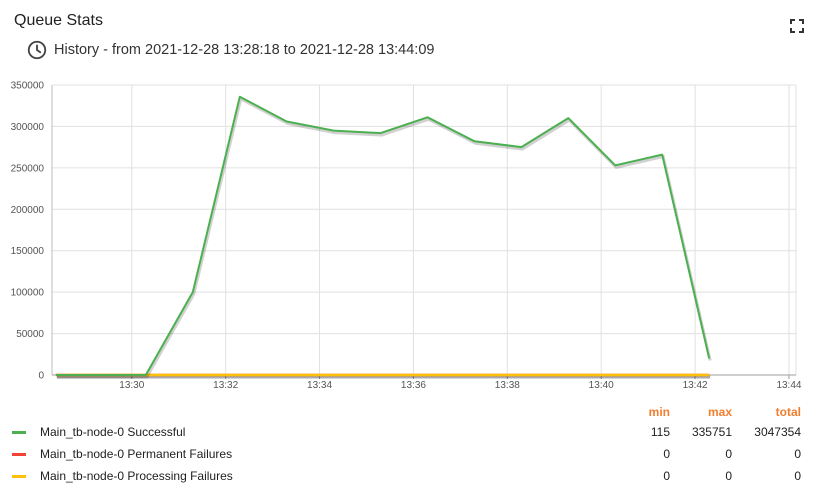  Describe the element at coordinates (28, 293) in the screenshot. I see `y-tick-label: 100000` at that location.